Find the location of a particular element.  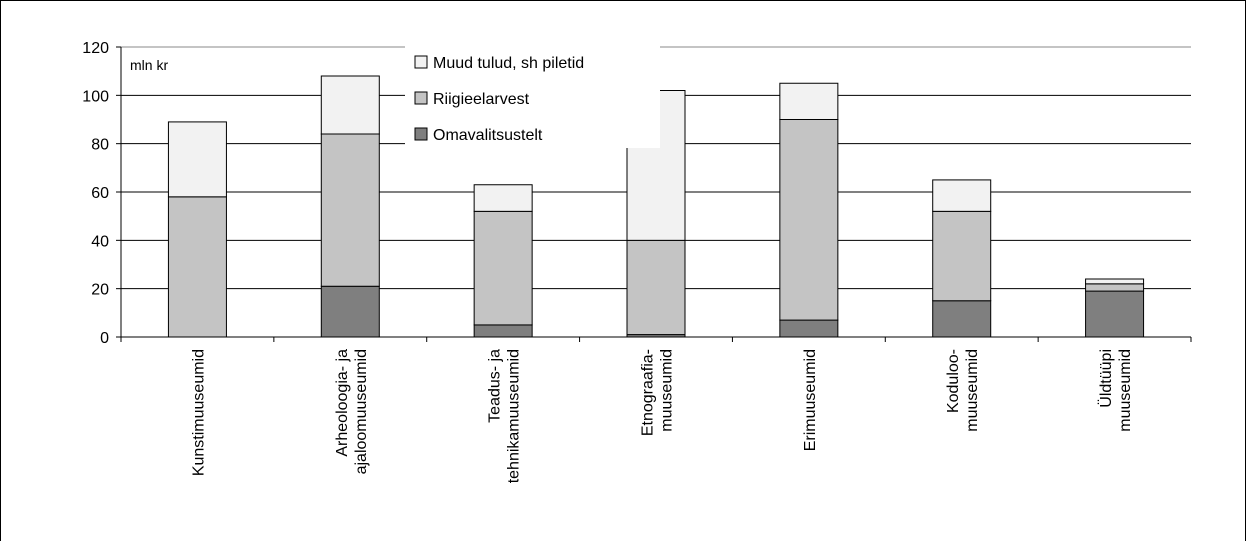

legend-box is located at coordinates (532, 96).